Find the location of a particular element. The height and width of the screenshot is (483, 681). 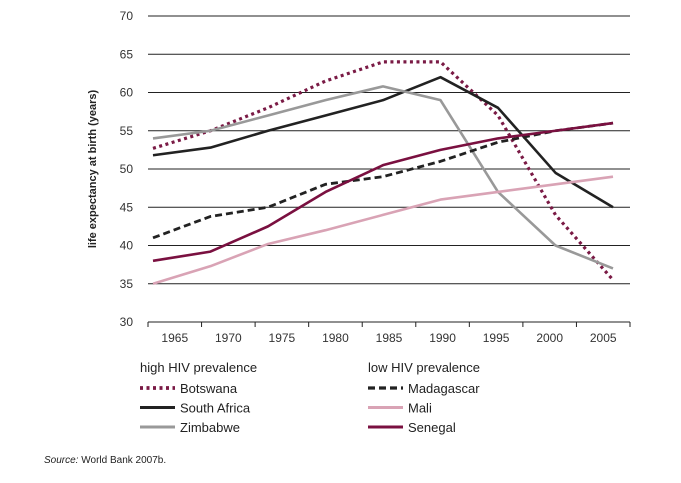

y-tick-label: 70 is located at coordinates (127, 16).